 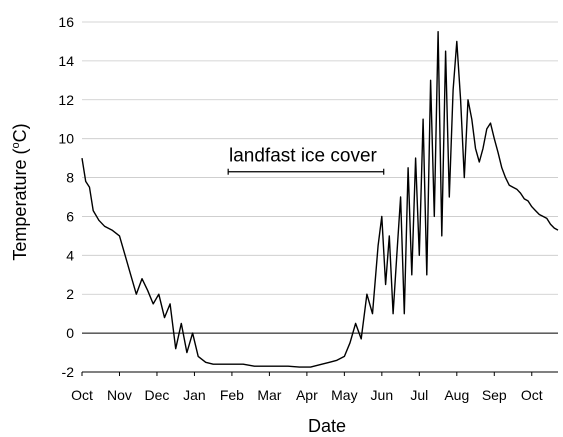 What do you see at coordinates (157, 395) in the screenshot?
I see `x-tick-label: Dec` at bounding box center [157, 395].